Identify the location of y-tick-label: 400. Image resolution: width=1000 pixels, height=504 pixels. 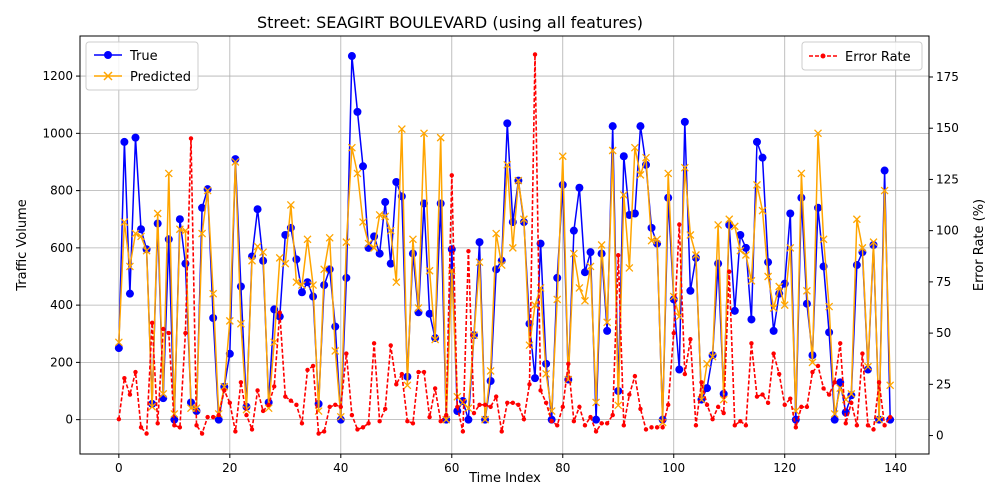
(61, 305).